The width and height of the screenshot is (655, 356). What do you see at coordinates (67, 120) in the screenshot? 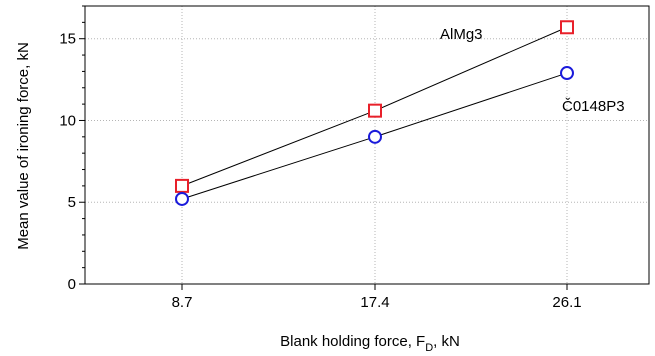
I see `y-tick-label: 10` at bounding box center [67, 120].